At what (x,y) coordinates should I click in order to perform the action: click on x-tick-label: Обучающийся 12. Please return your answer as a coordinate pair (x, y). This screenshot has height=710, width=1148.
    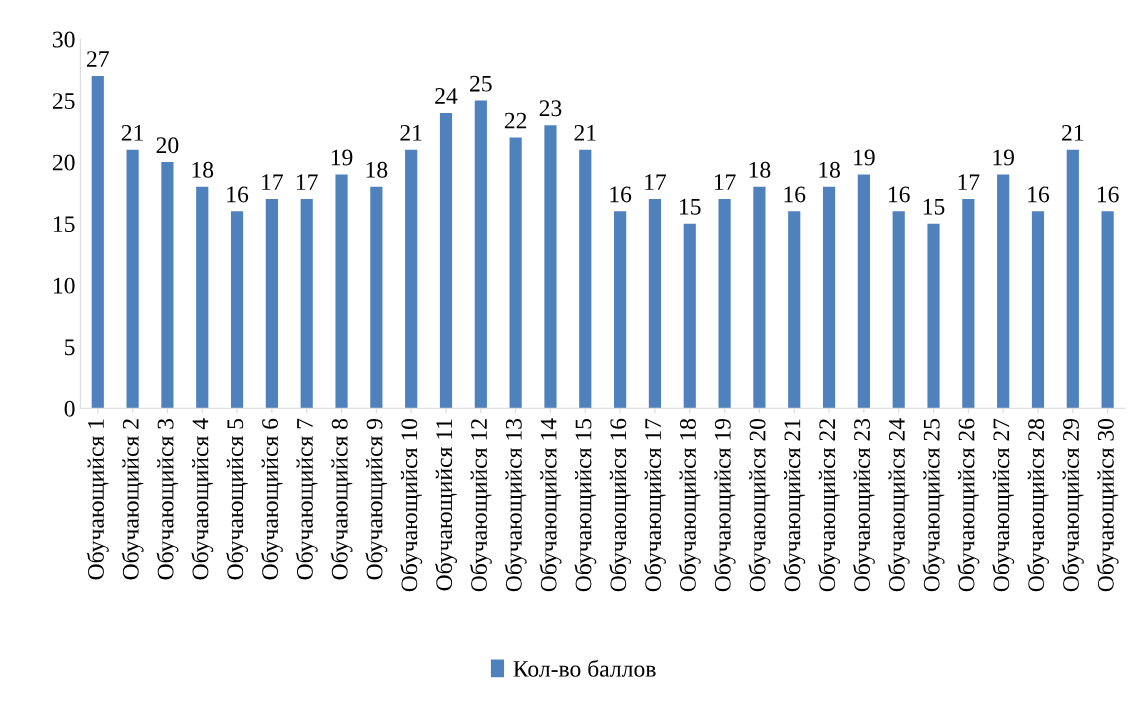
    Looking at the image, I should click on (480, 505).